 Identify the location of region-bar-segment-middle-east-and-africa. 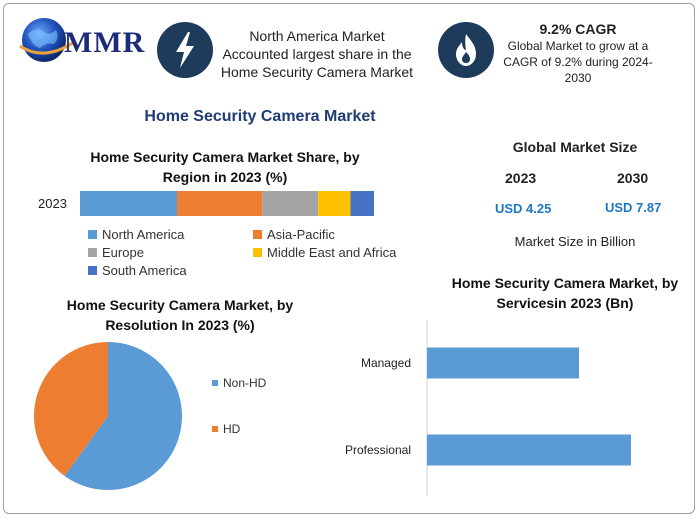
(334, 203).